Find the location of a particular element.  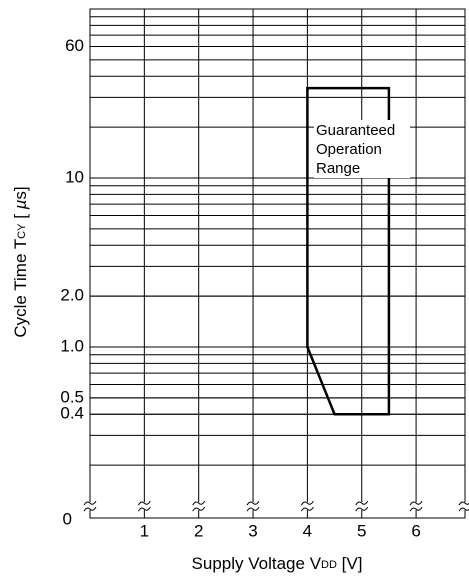

y-axis-label-part: Cycle Time T is located at coordinates (20, 288).